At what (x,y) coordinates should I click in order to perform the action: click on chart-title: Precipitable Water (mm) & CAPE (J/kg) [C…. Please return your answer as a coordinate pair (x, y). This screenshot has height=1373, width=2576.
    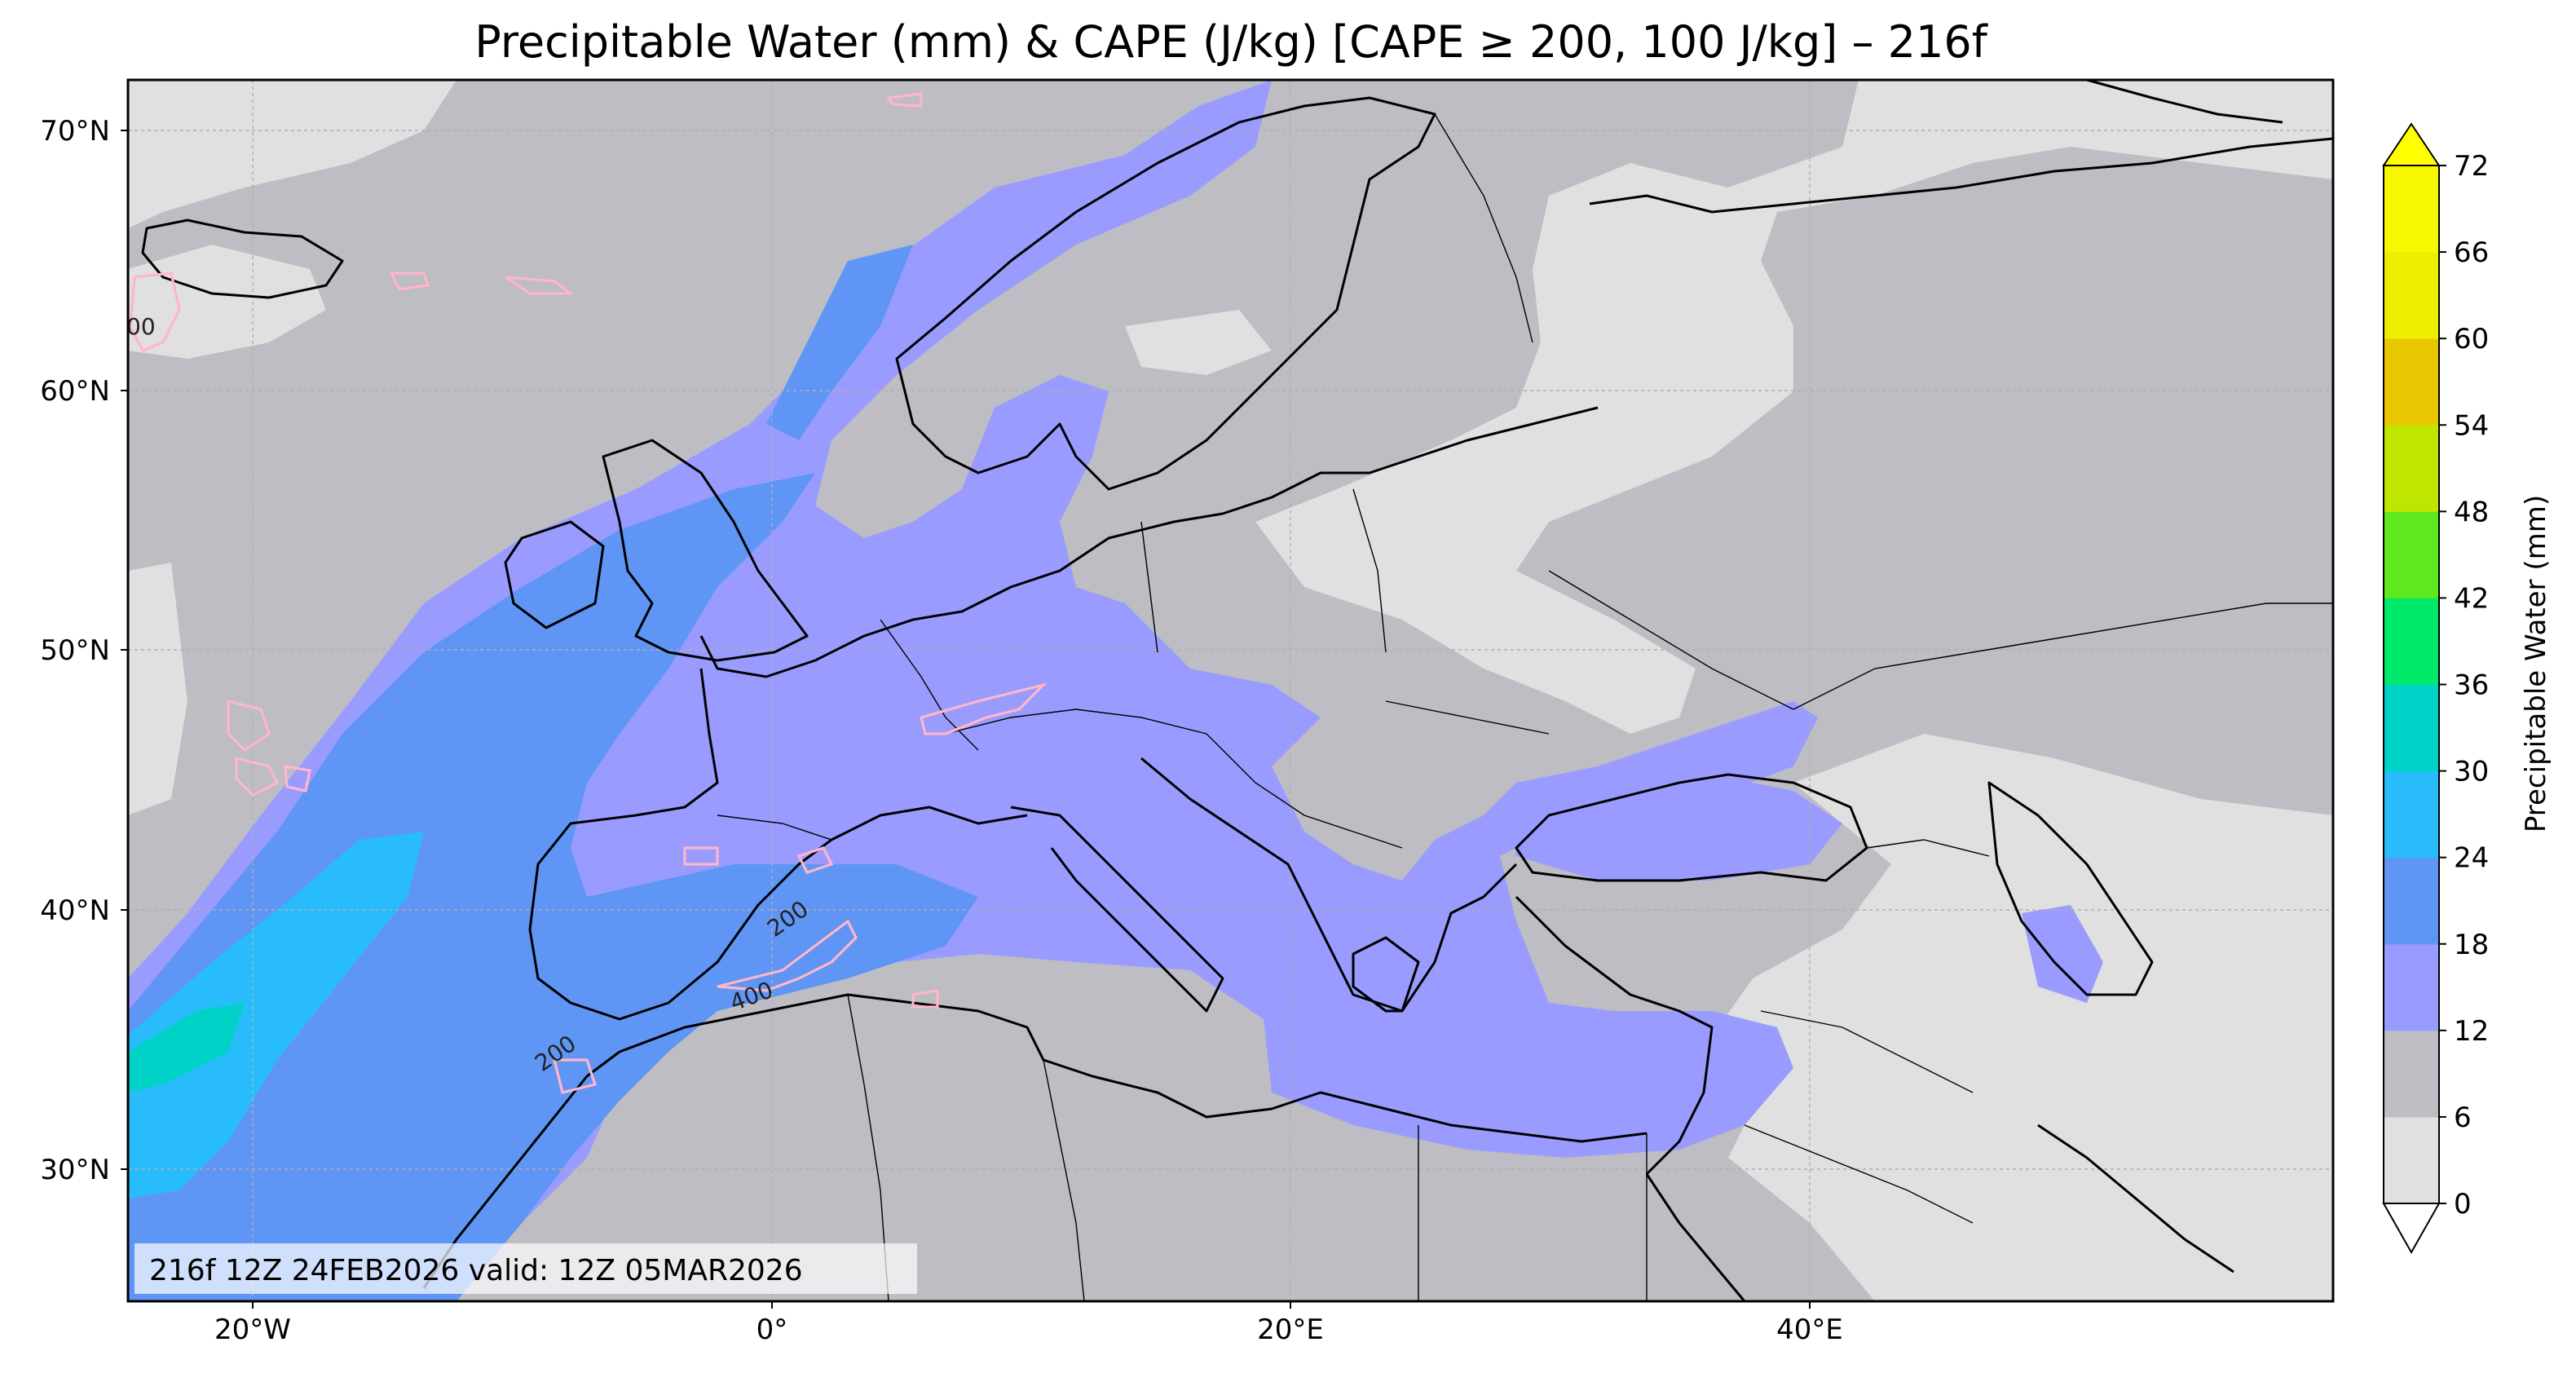
    Looking at the image, I should click on (1231, 42).